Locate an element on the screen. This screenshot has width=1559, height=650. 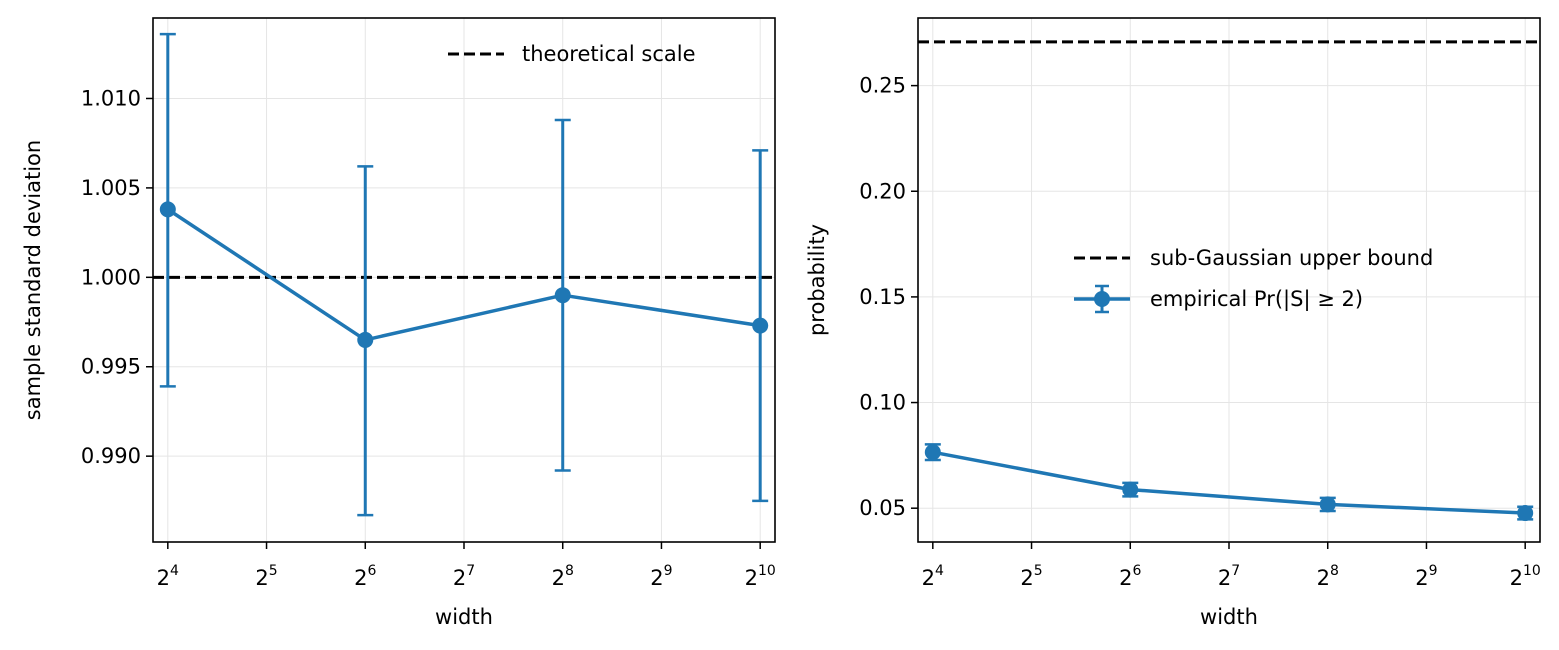
y-tick-label: 0.15 is located at coordinates (882, 297).